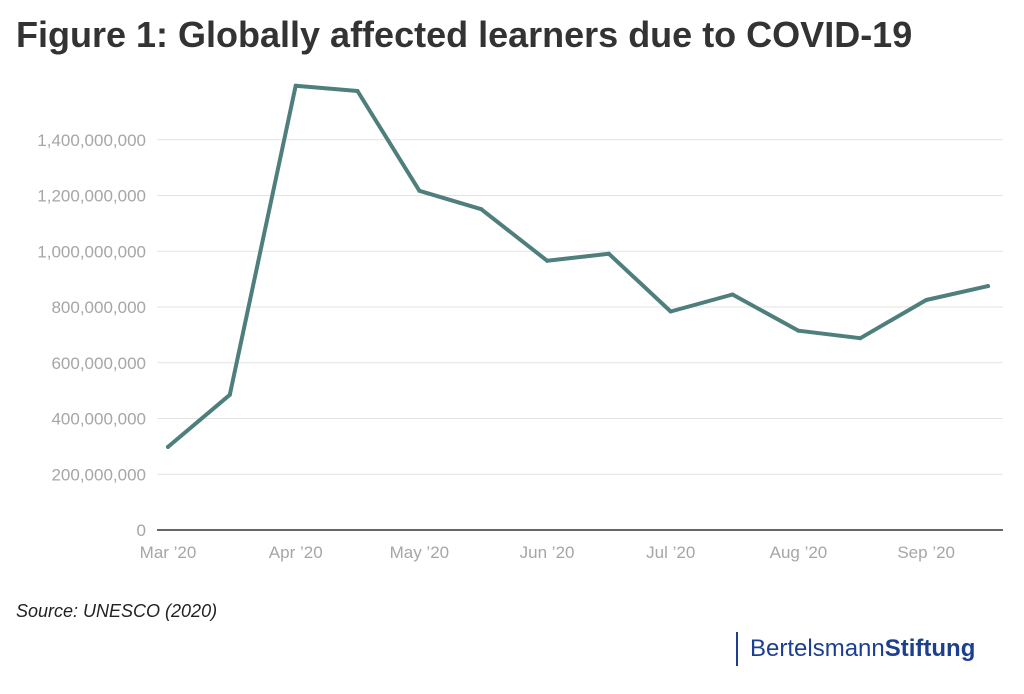 The image size is (1024, 694). I want to click on x-tick-label: Apr ’20, so click(296, 552).